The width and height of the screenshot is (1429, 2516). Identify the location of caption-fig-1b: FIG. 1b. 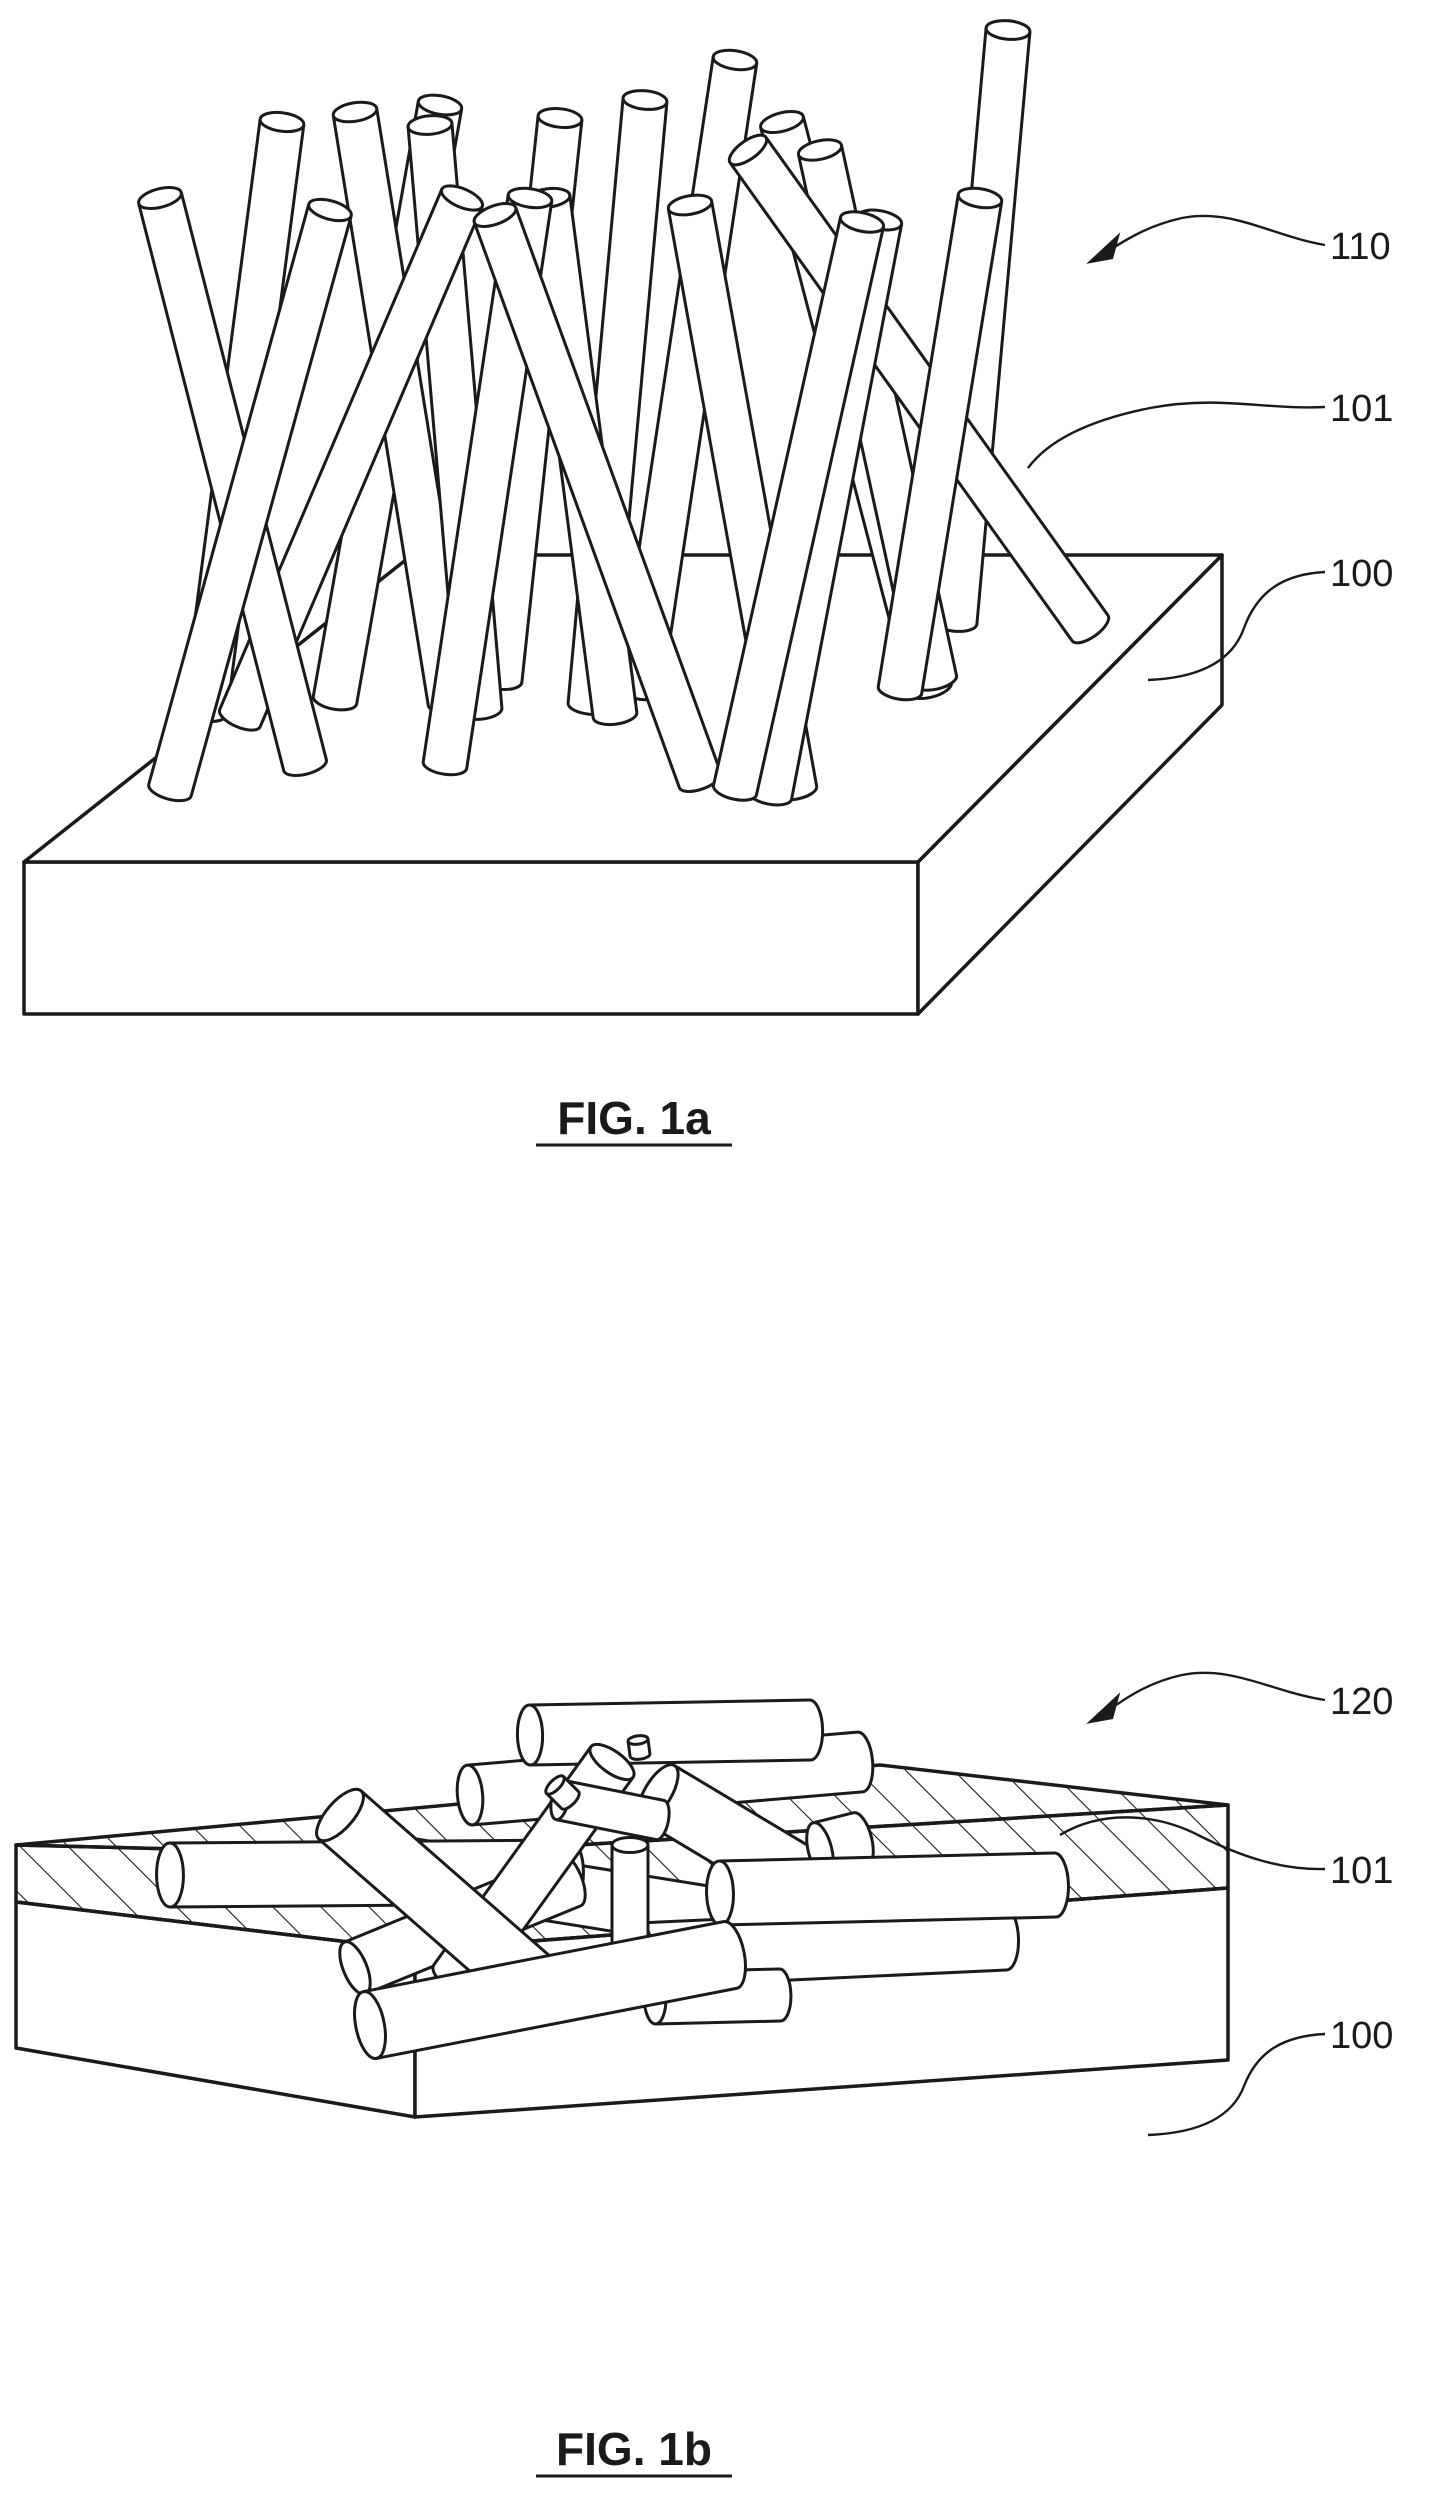
(634, 2449).